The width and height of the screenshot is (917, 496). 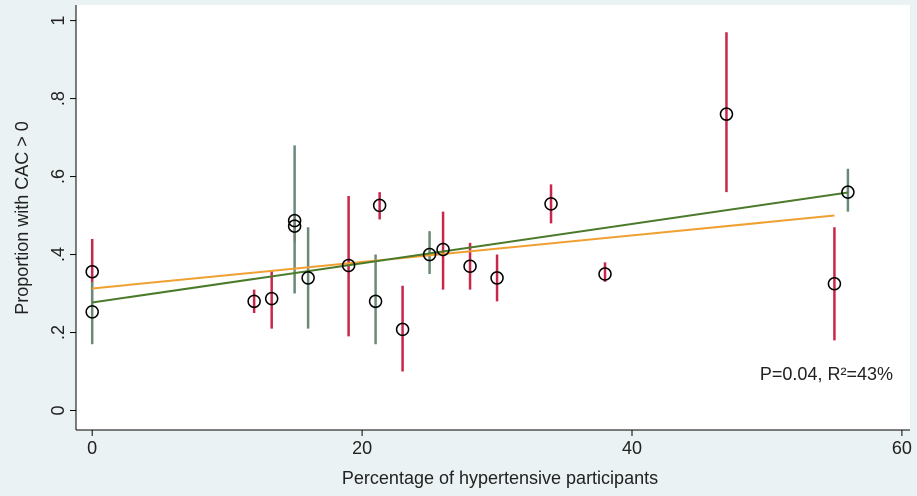 I want to click on y-tick-label: 0, so click(x=58, y=410).